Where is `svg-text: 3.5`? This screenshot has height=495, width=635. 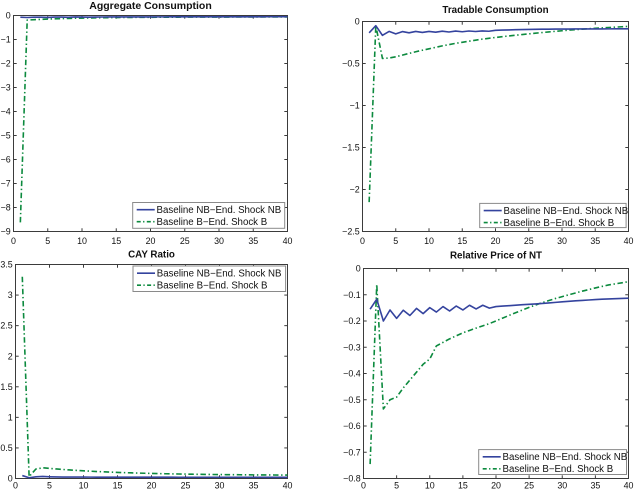
svg-text: 3.5 is located at coordinates (6, 265).